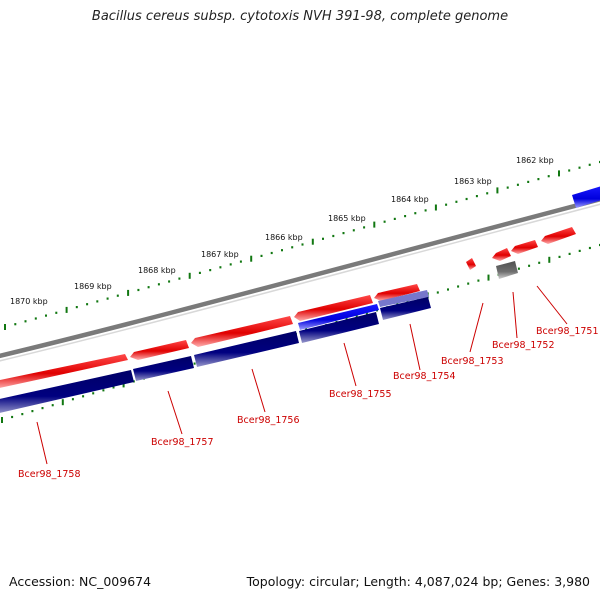 Image resolution: width=600 pixels, height=600 pixels. I want to click on kbp-label: 1865 kbp, so click(347, 218).